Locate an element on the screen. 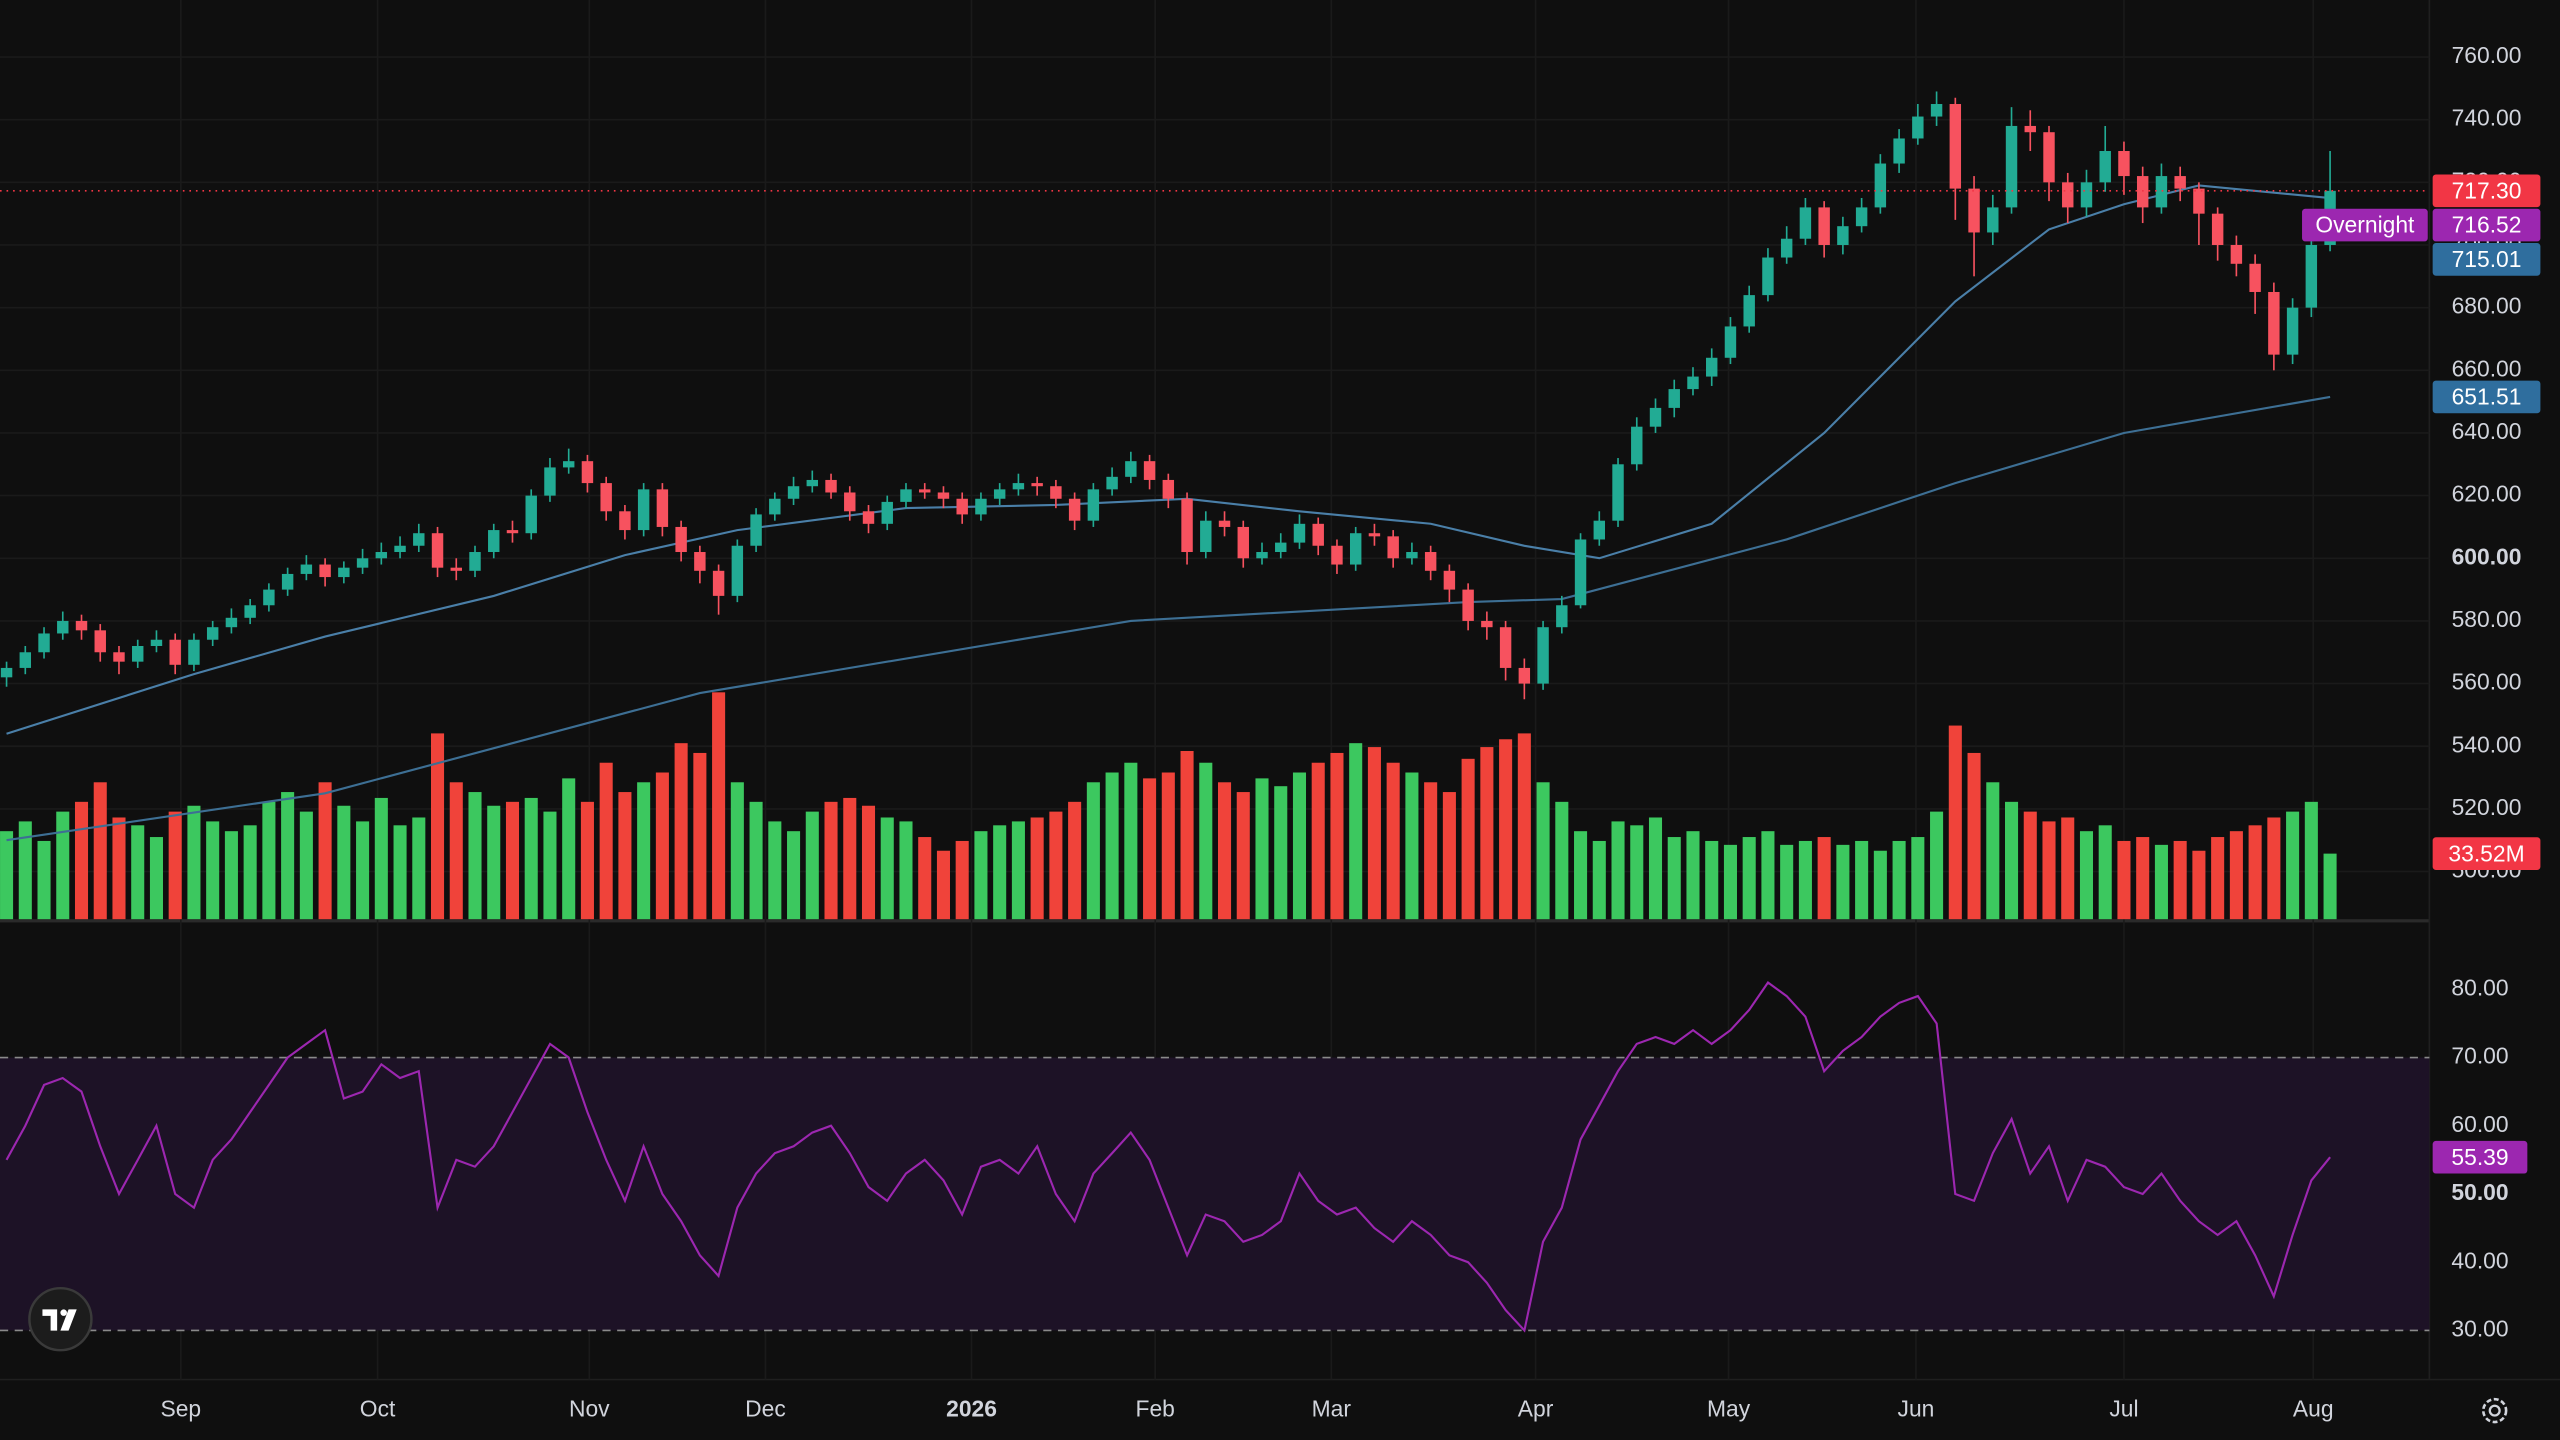 This screenshot has height=1440, width=2560. logo is located at coordinates (60, 1319).